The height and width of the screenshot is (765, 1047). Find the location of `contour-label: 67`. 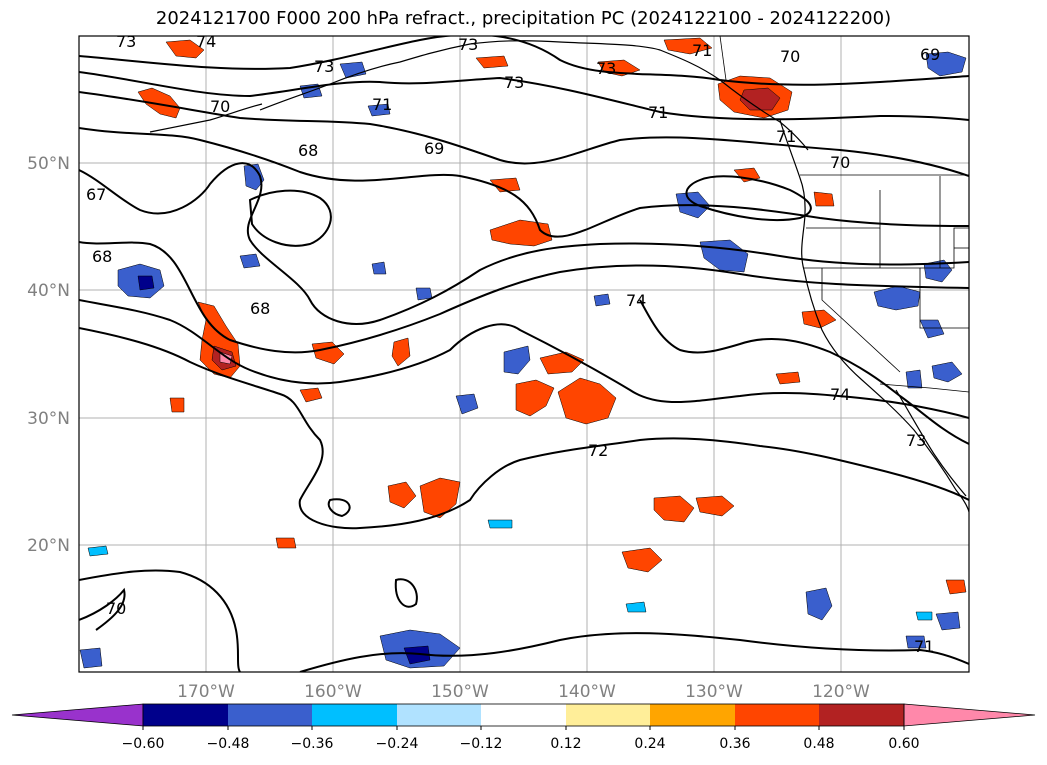

contour-label: 67 is located at coordinates (96, 194).